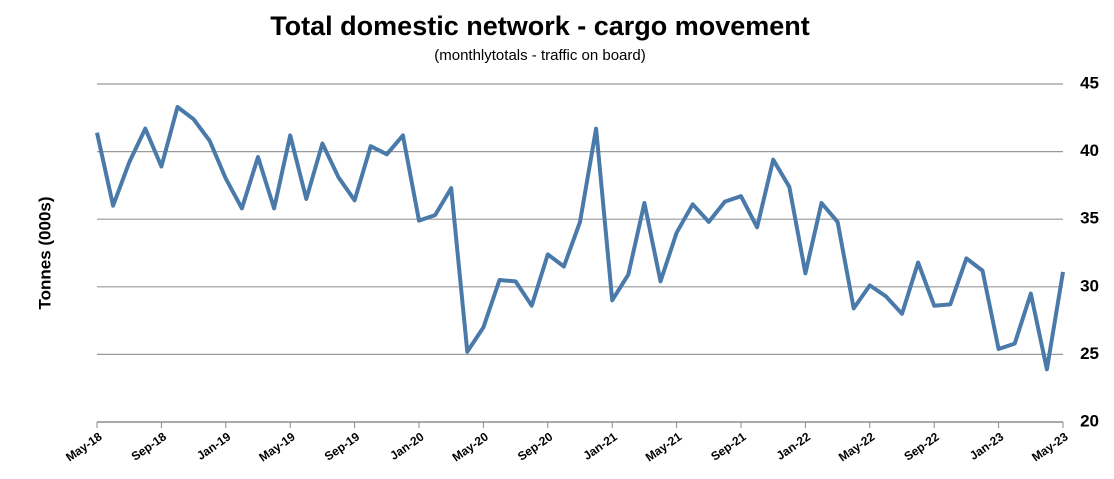  What do you see at coordinates (213, 445) in the screenshot?
I see `x-tick-label: Jan-19` at bounding box center [213, 445].